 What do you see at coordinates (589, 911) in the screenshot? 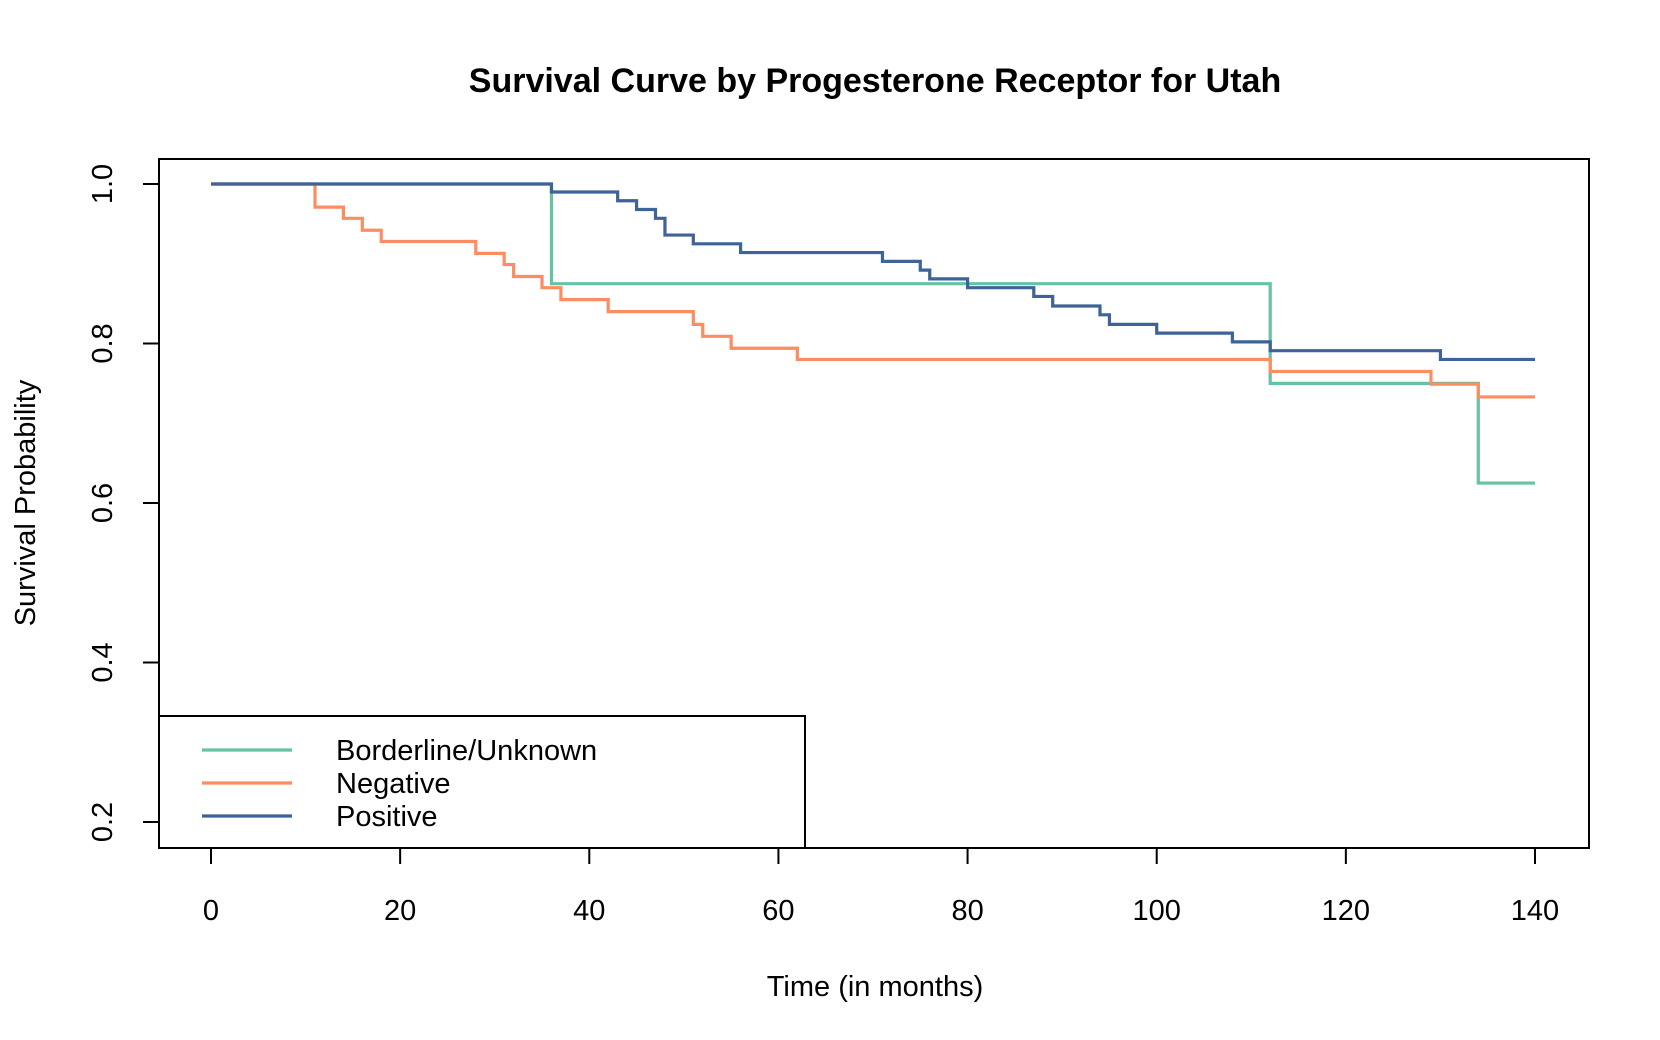
I see `x-tick-label: 40` at bounding box center [589, 911].